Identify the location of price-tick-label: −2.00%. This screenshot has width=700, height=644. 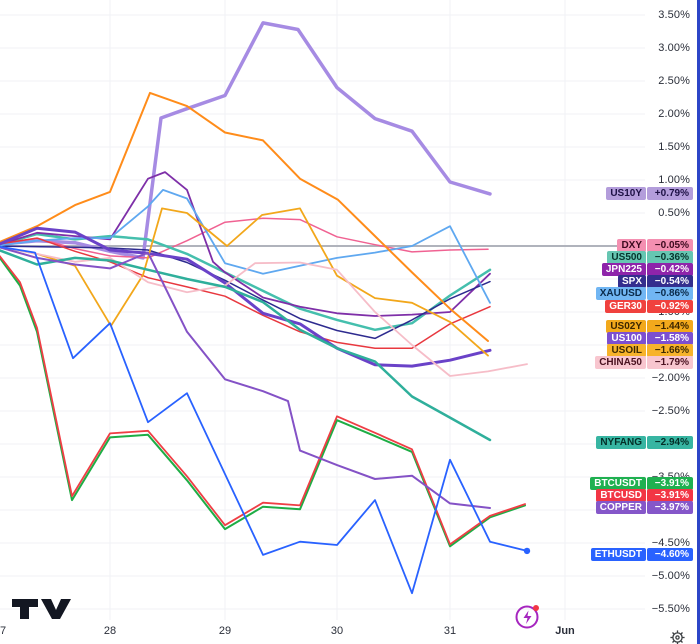
(670, 377).